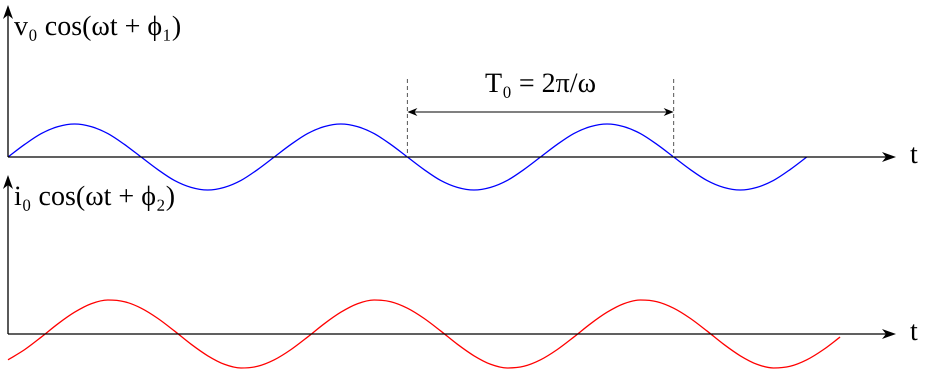 The height and width of the screenshot is (370, 930). I want to click on y-axis-title: i₀ cos(ωt + ϕ₂), so click(95, 196).